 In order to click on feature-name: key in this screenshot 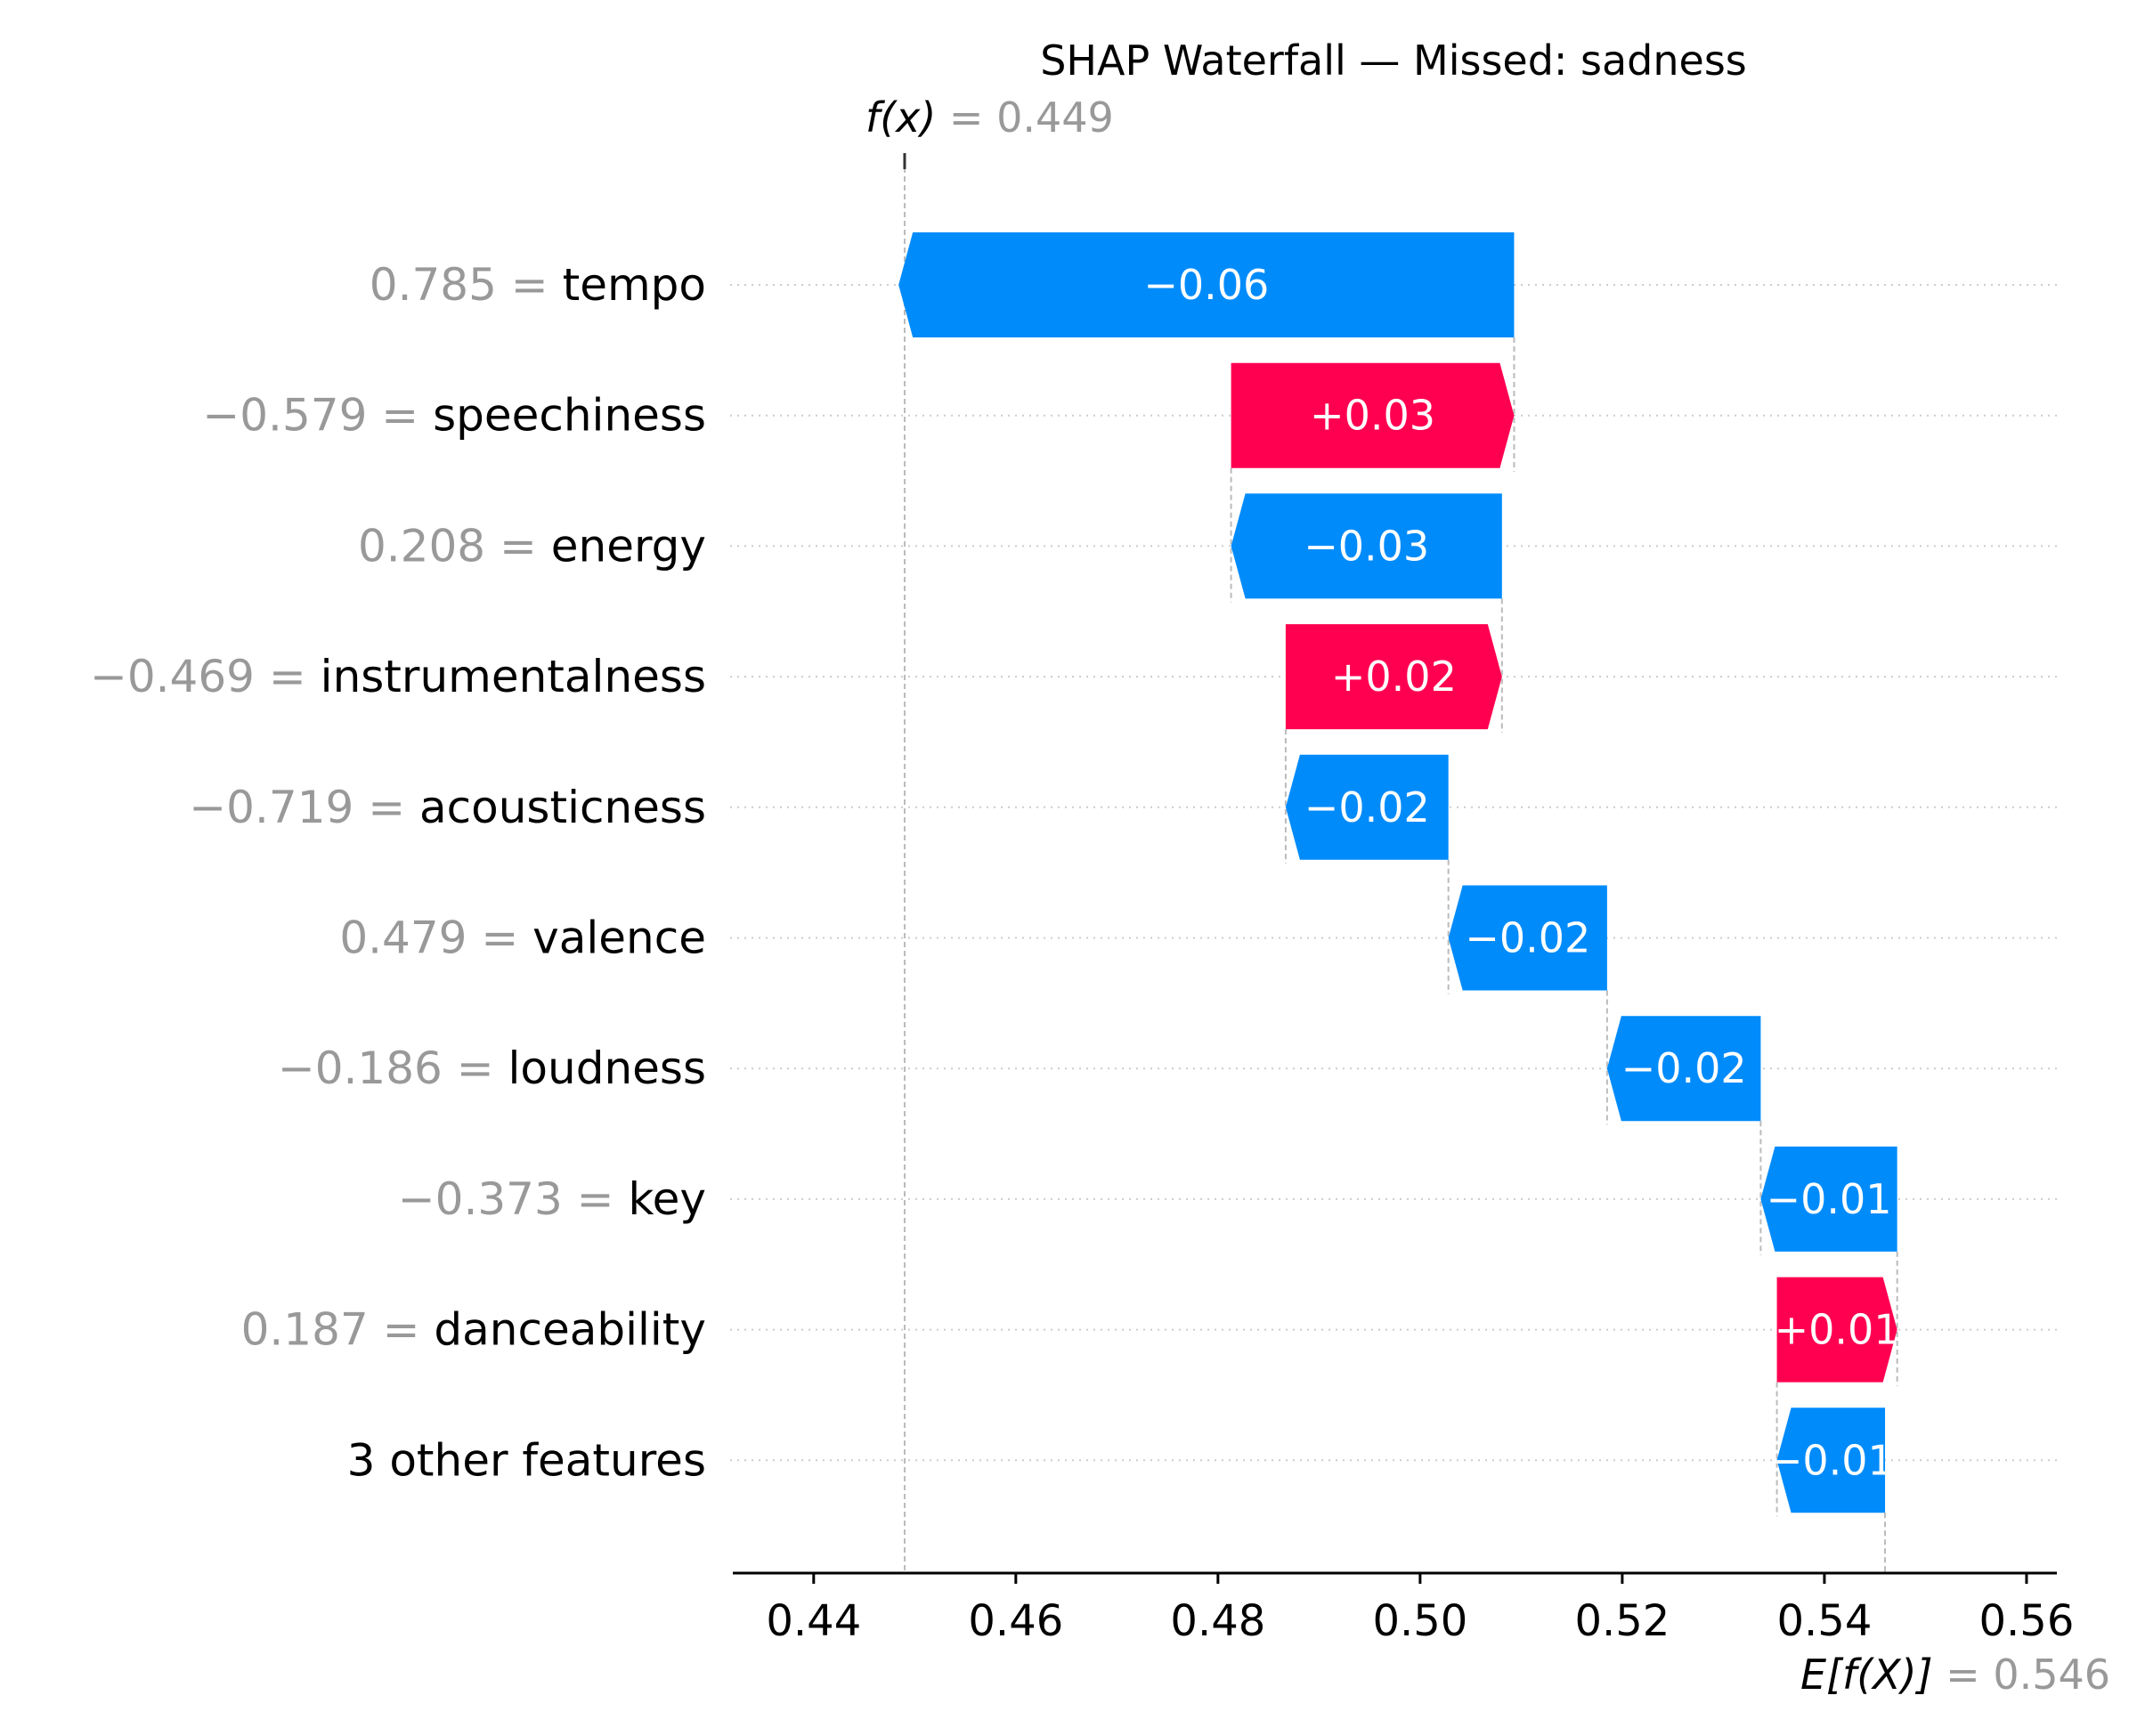, I will do `click(667, 1199)`.